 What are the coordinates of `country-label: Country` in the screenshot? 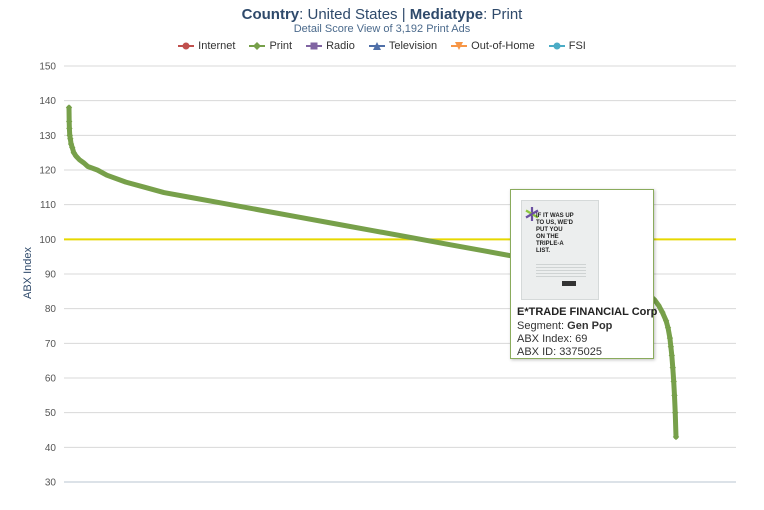 It's located at (270, 14).